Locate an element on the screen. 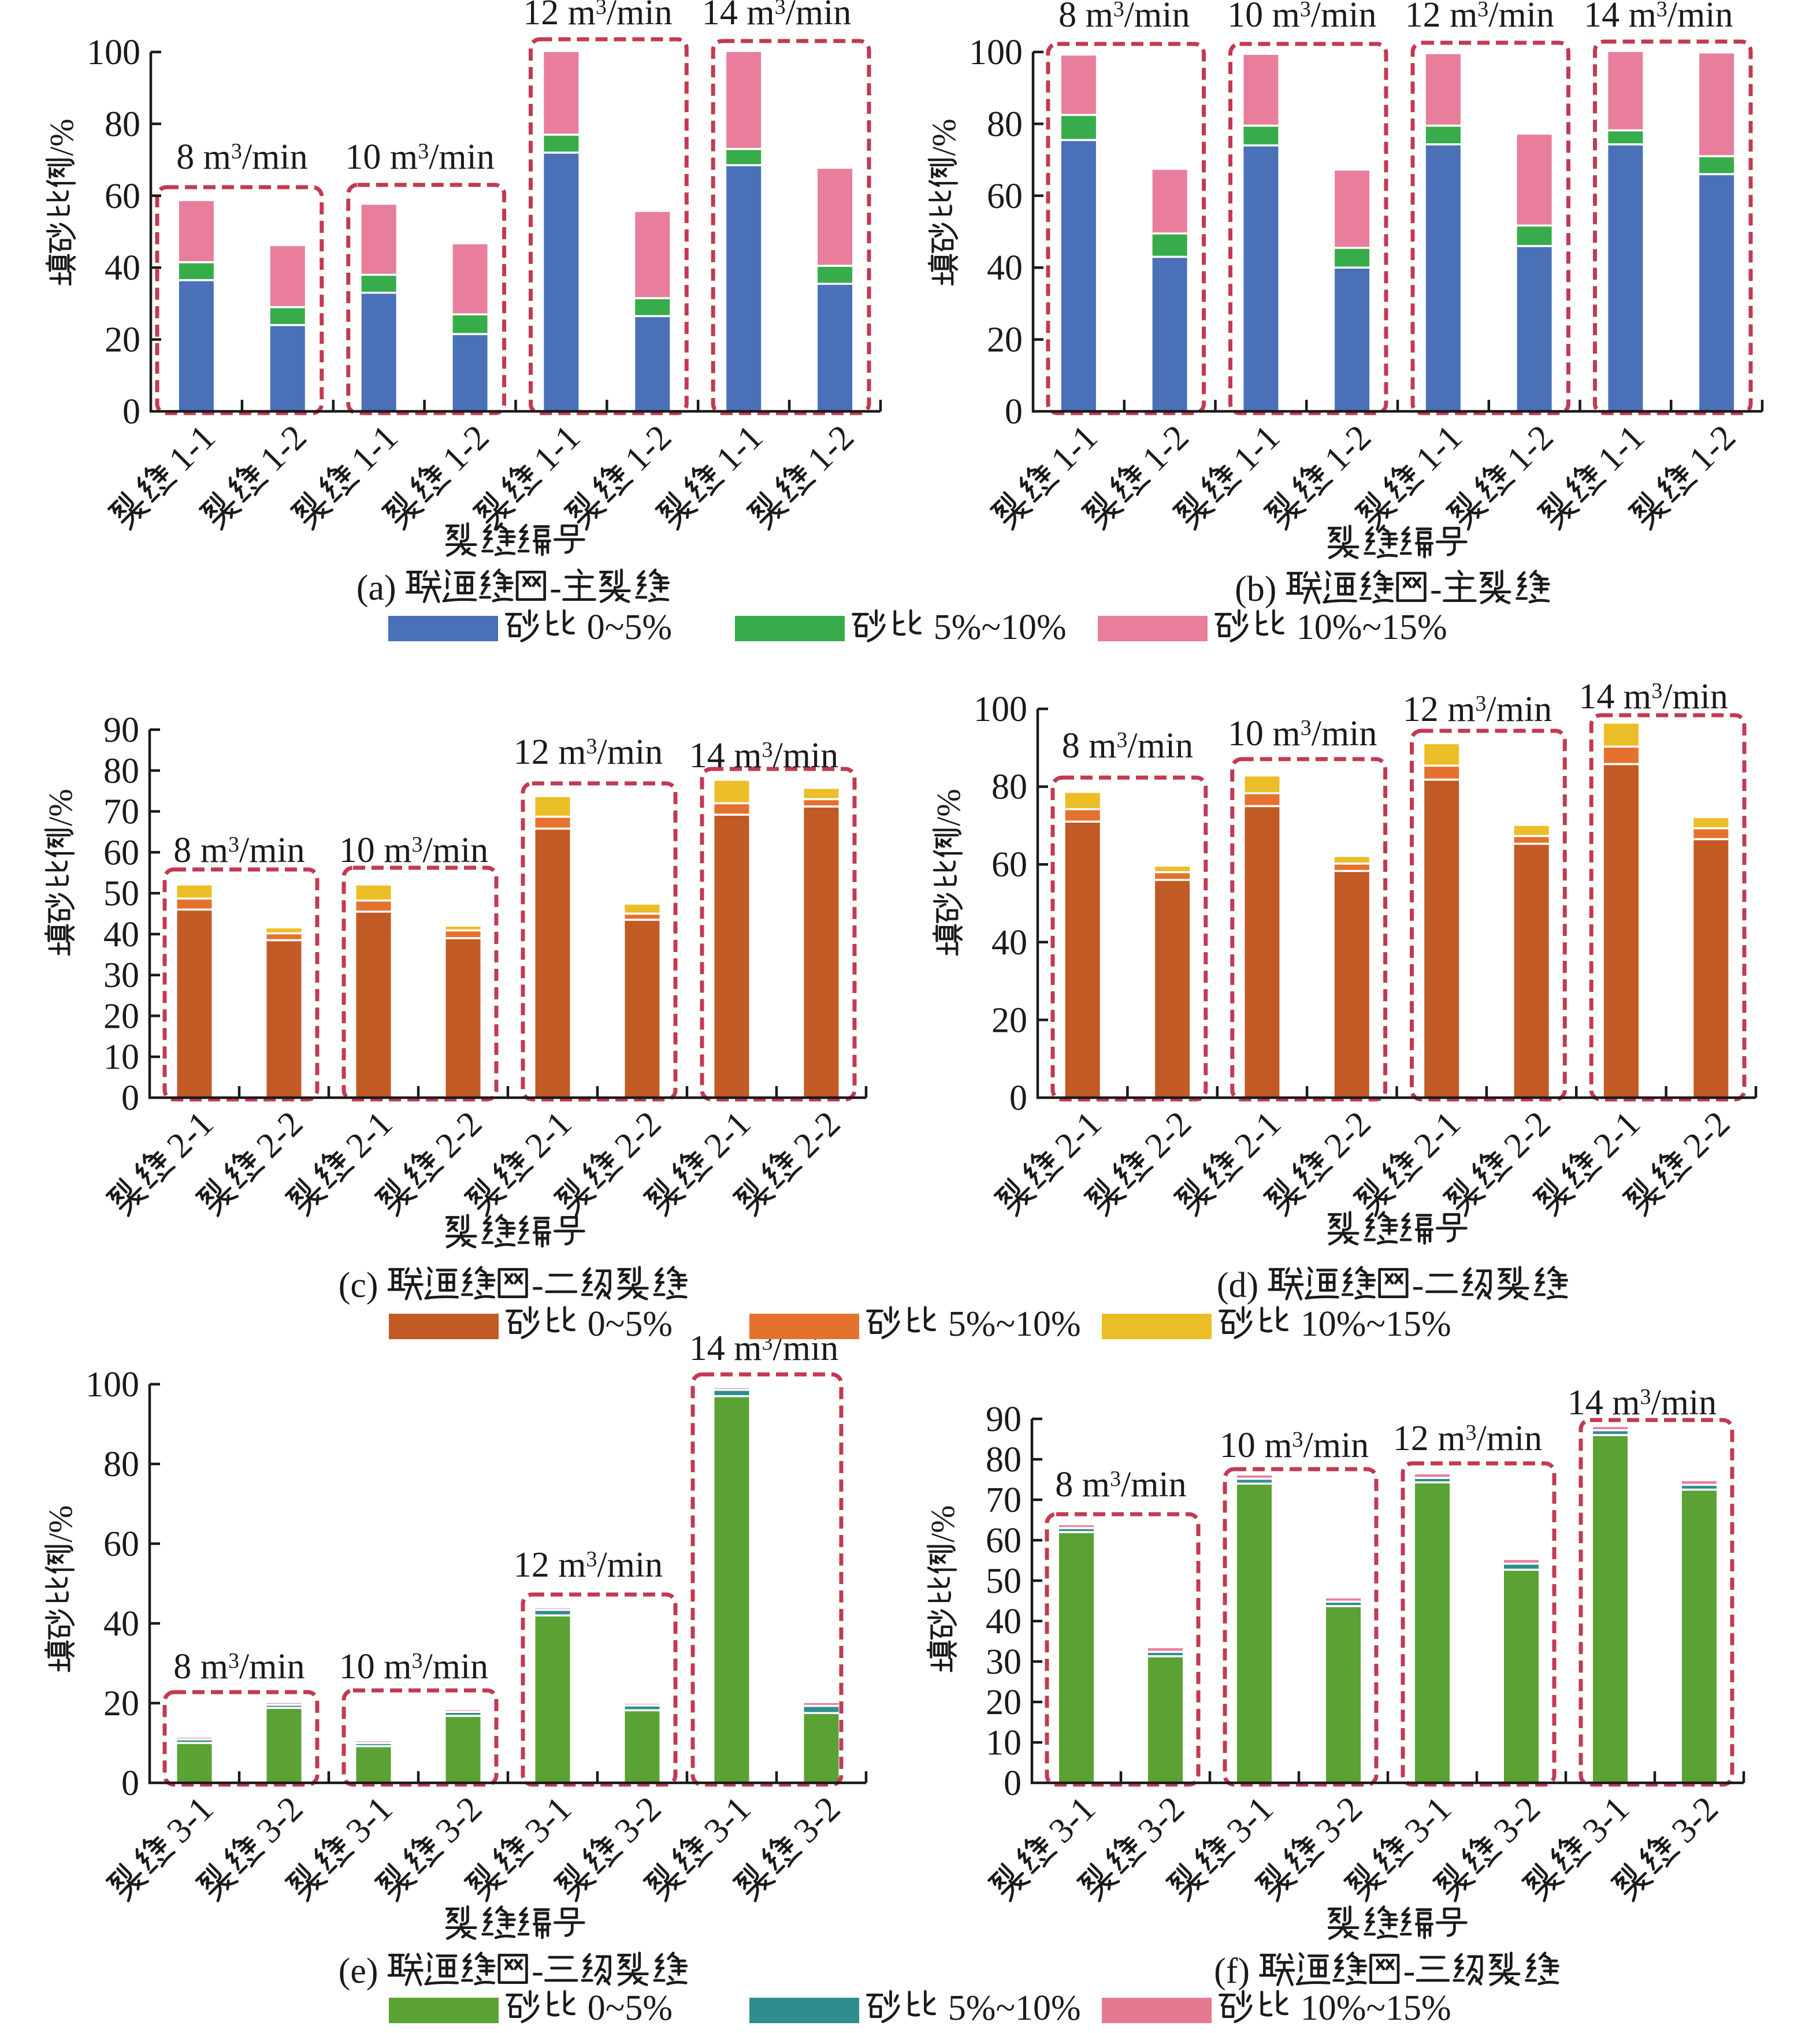 Image resolution: width=1820 pixels, height=2033 pixels. svg-text: 50 is located at coordinates (121, 893).